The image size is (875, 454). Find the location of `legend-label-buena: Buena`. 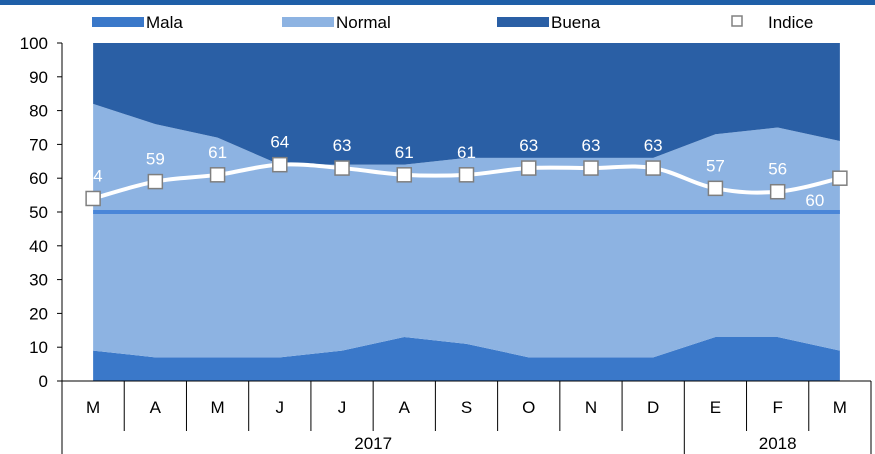

legend-label-buena: Buena is located at coordinates (576, 22).